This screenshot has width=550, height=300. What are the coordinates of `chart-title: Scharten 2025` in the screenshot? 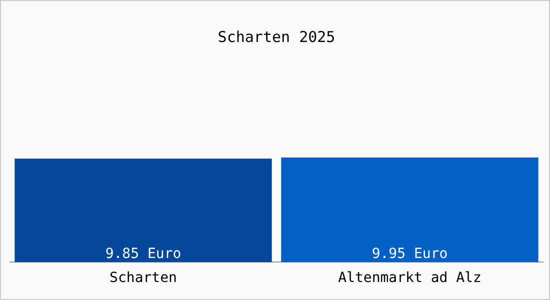 It's located at (277, 37).